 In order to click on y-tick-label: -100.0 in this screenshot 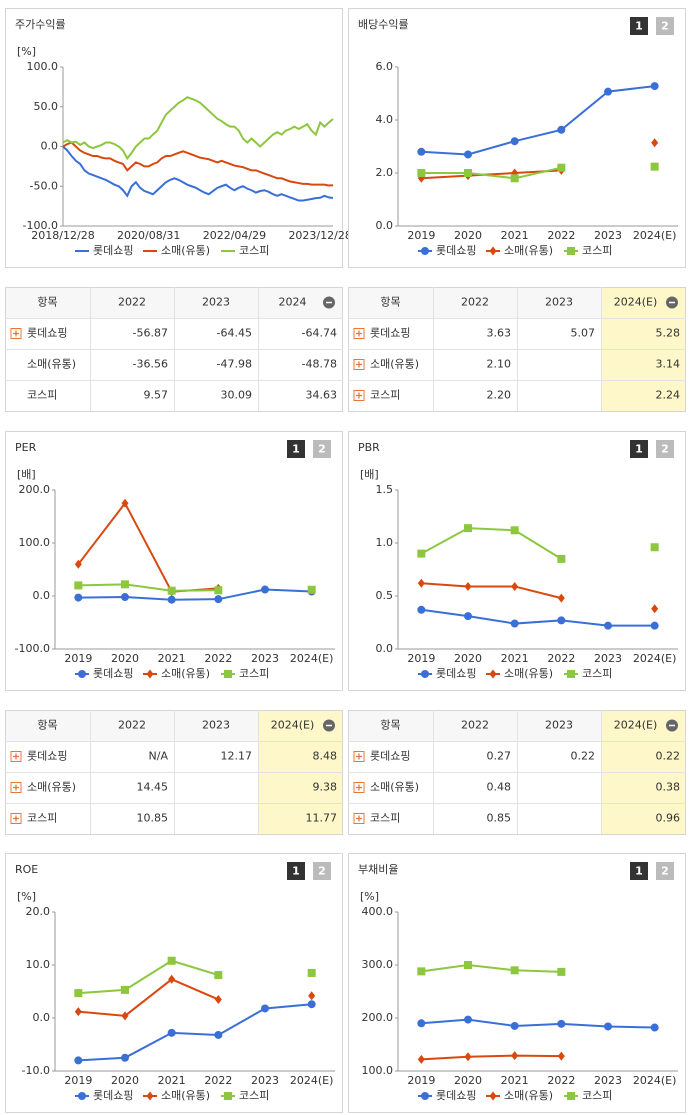, I will do `click(40, 225)`.